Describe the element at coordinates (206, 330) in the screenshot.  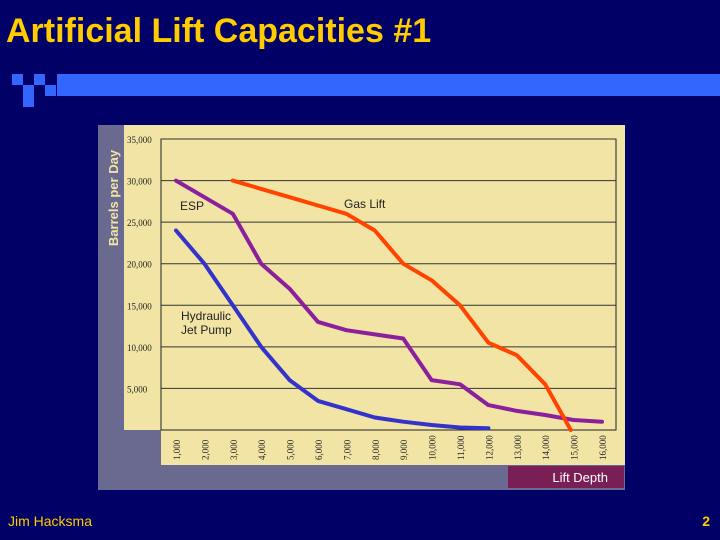
I see `hydraulic-series-label-line2: Jet Pump` at that location.